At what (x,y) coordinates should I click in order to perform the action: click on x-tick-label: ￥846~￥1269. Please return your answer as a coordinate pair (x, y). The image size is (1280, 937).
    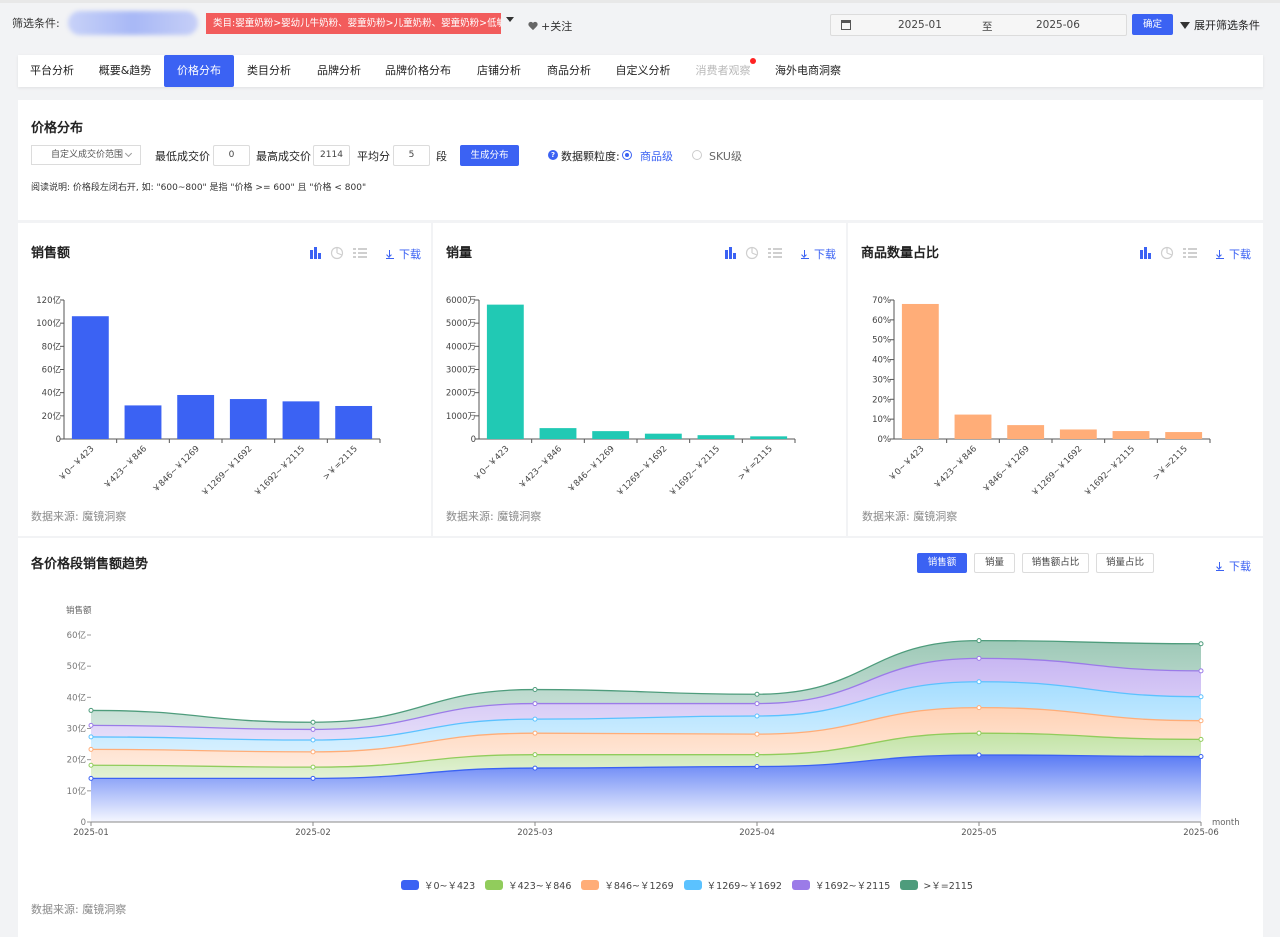
    Looking at the image, I should click on (1006, 469).